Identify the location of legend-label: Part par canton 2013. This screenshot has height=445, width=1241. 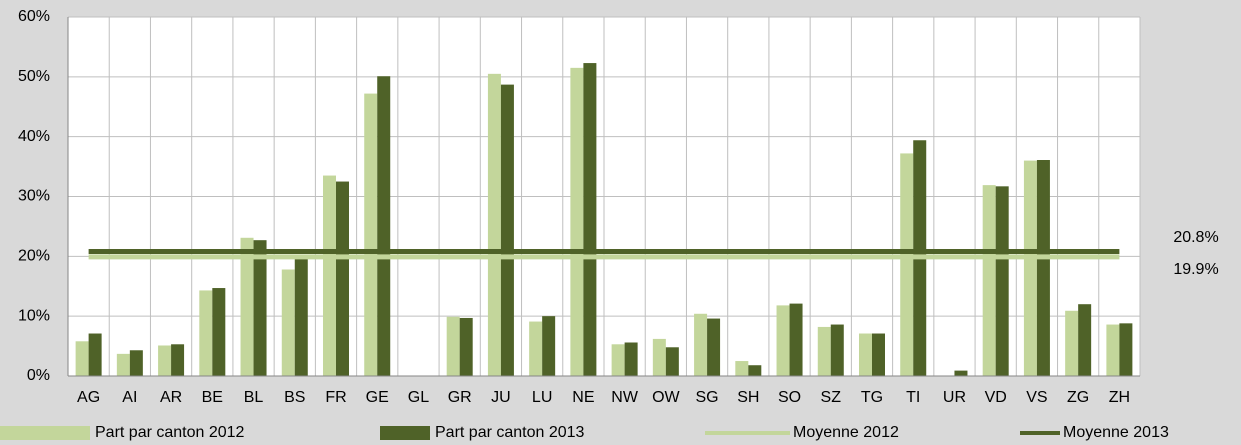
(510, 432).